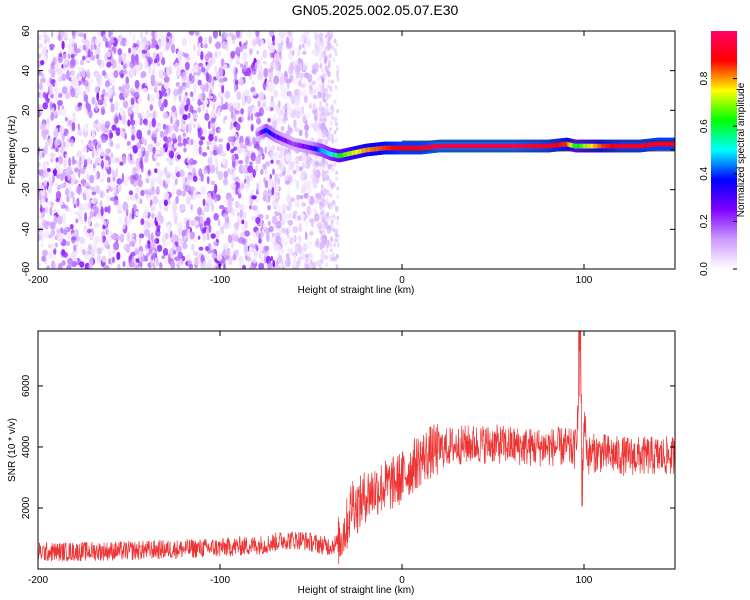 This screenshot has width=750, height=600. What do you see at coordinates (26, 229) in the screenshot?
I see `y-tick-label: -40` at bounding box center [26, 229].